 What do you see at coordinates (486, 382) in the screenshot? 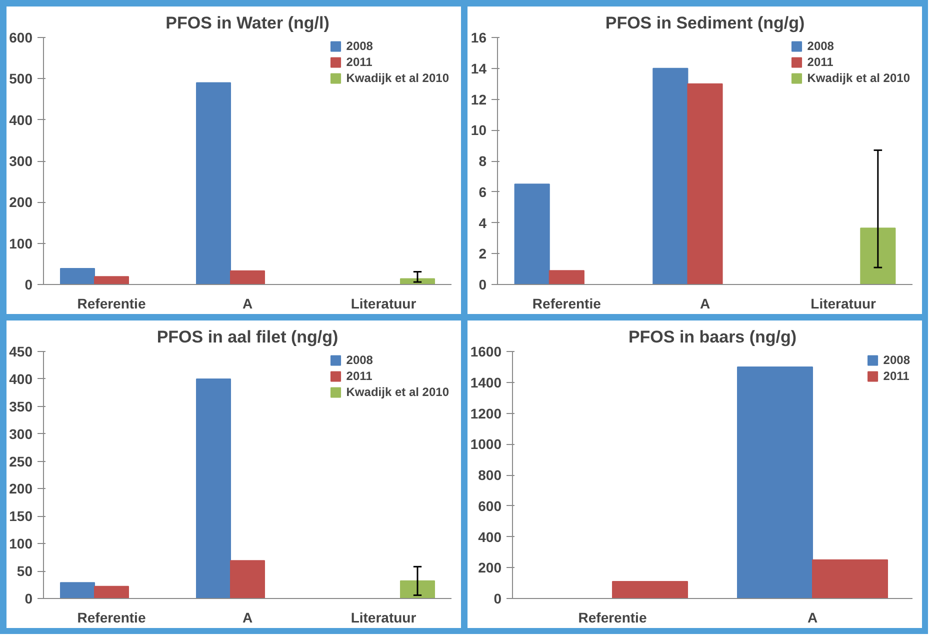
I see `y-tick-label: 1400` at bounding box center [486, 382].